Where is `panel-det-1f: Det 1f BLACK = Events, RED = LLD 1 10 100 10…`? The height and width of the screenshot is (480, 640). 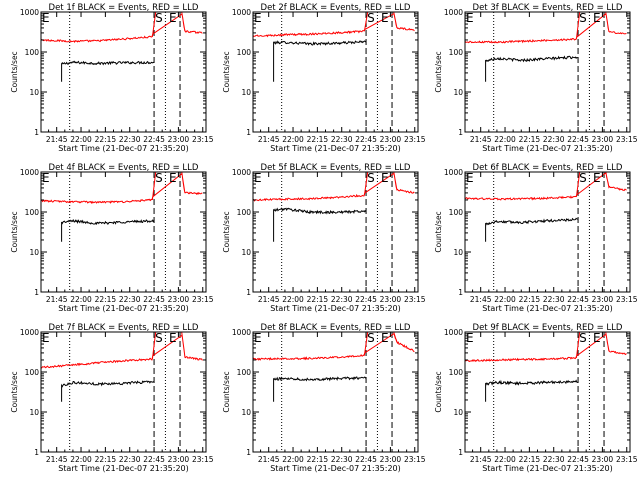
panel-det-1f: Det 1f BLACK = Events, RED = LLD 1 10 100 10… is located at coordinates (112, 78).